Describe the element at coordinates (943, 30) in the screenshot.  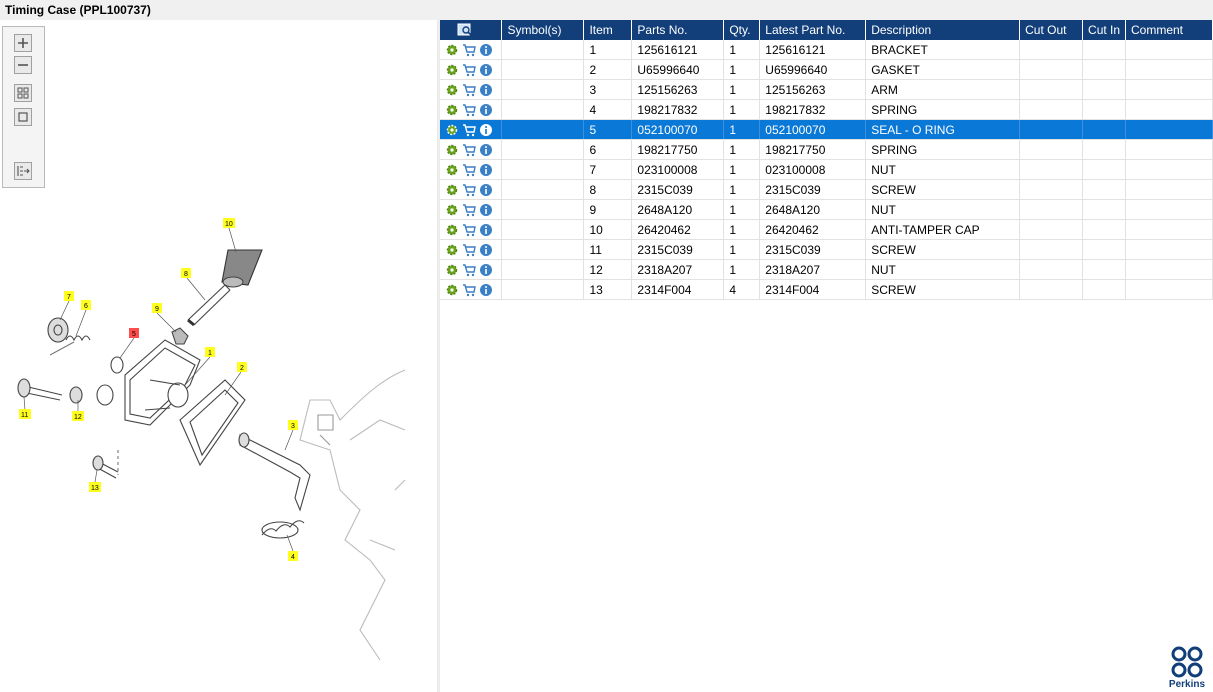
I see `header-description: Description` at that location.